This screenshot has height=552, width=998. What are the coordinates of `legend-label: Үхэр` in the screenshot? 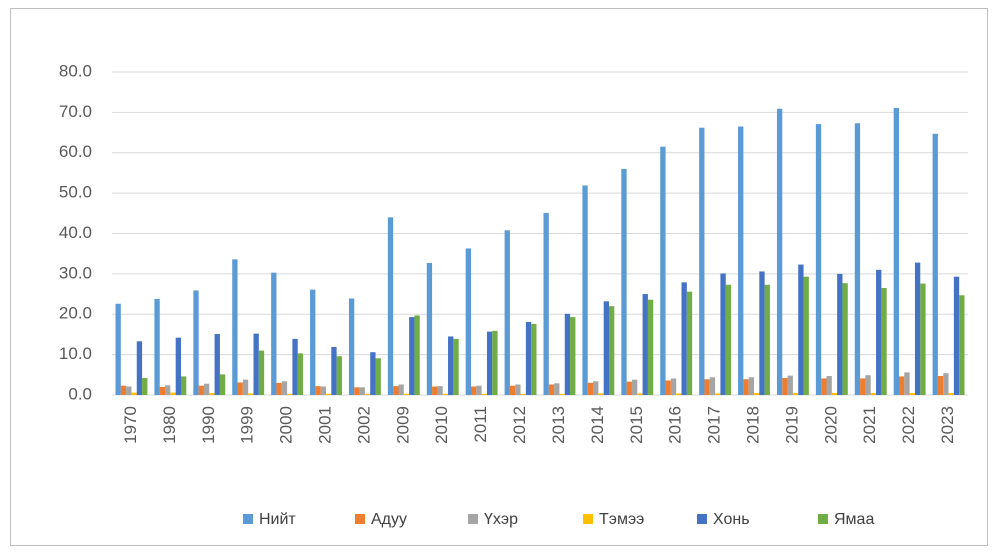 It's located at (501, 519).